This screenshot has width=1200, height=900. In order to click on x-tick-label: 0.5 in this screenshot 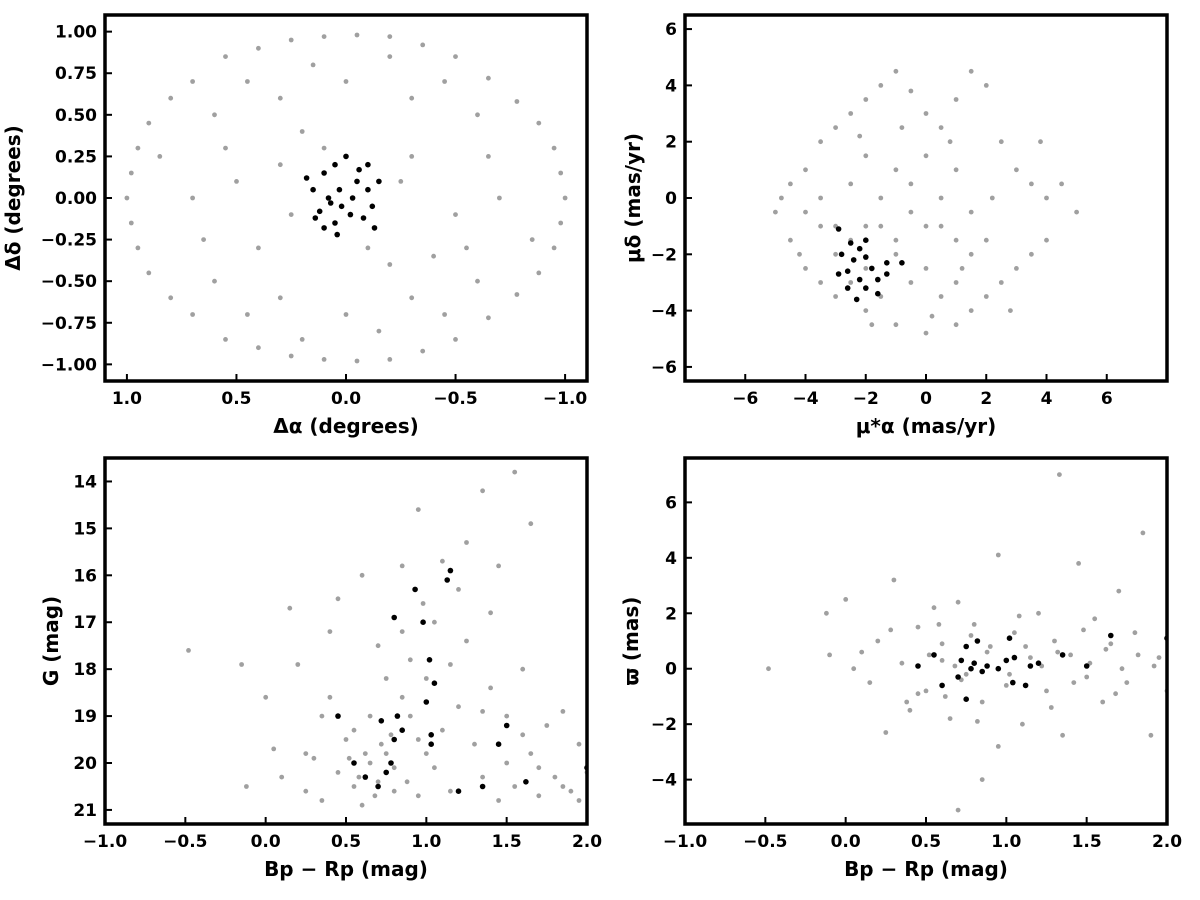, I will do `click(926, 842)`.